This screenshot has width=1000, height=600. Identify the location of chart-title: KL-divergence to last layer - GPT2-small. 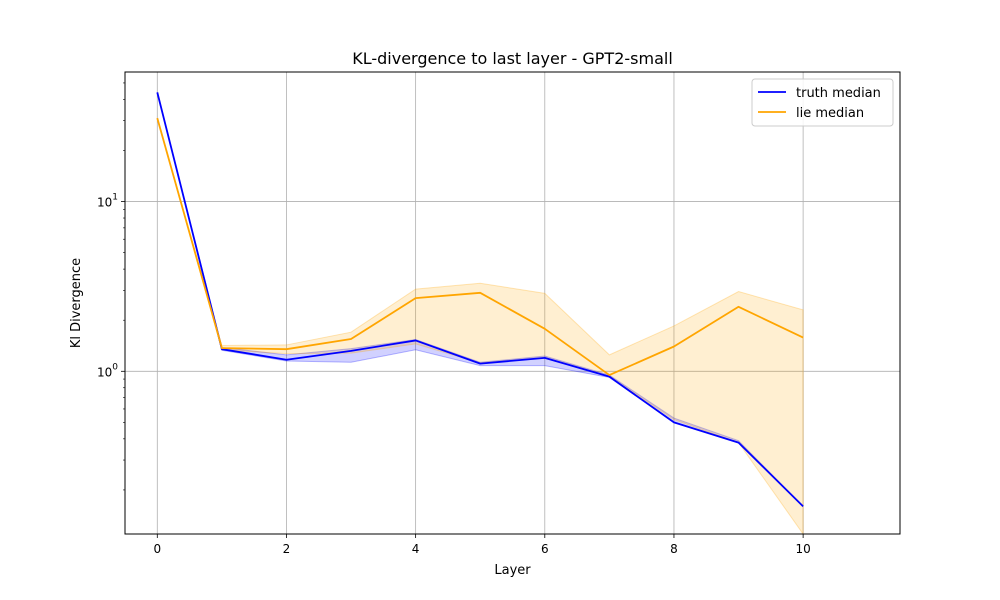
(512, 58).